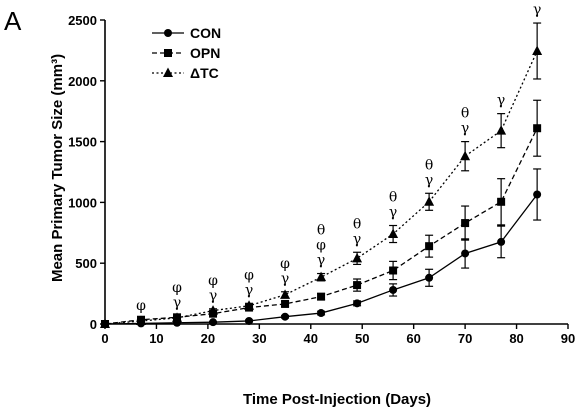 The height and width of the screenshot is (411, 577). I want to click on x-tick-label: 60, so click(413, 338).